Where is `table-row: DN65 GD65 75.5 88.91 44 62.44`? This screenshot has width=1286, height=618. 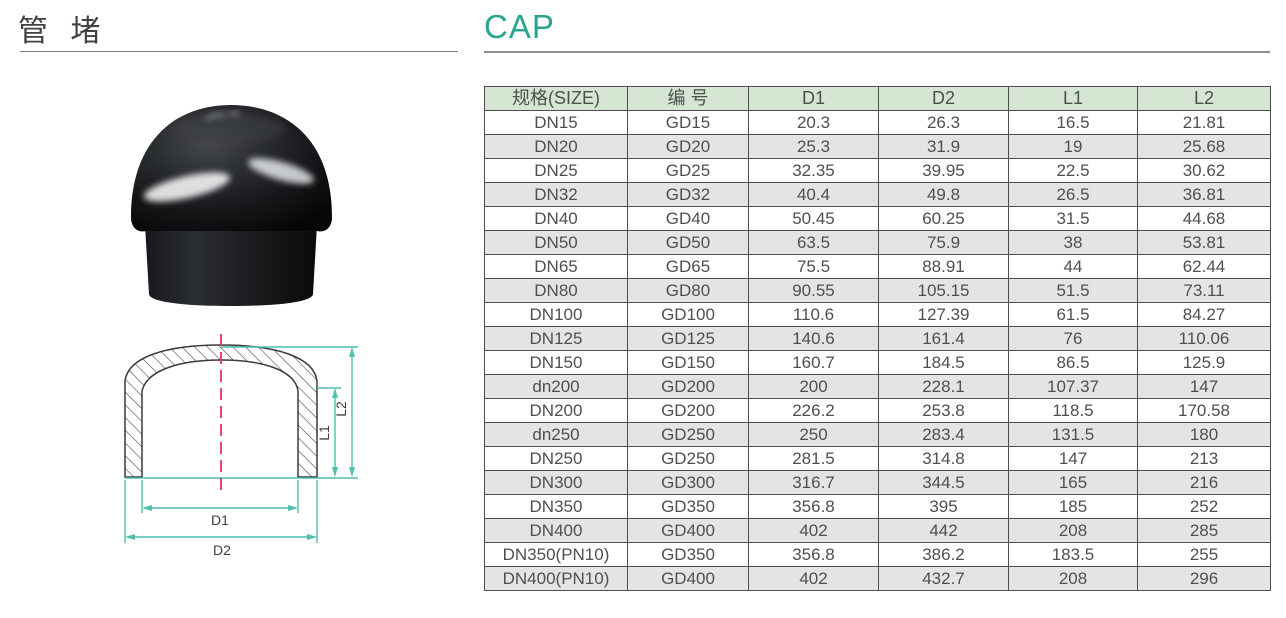 table-row: DN65 GD65 75.5 88.91 44 62.44 is located at coordinates (877, 266).